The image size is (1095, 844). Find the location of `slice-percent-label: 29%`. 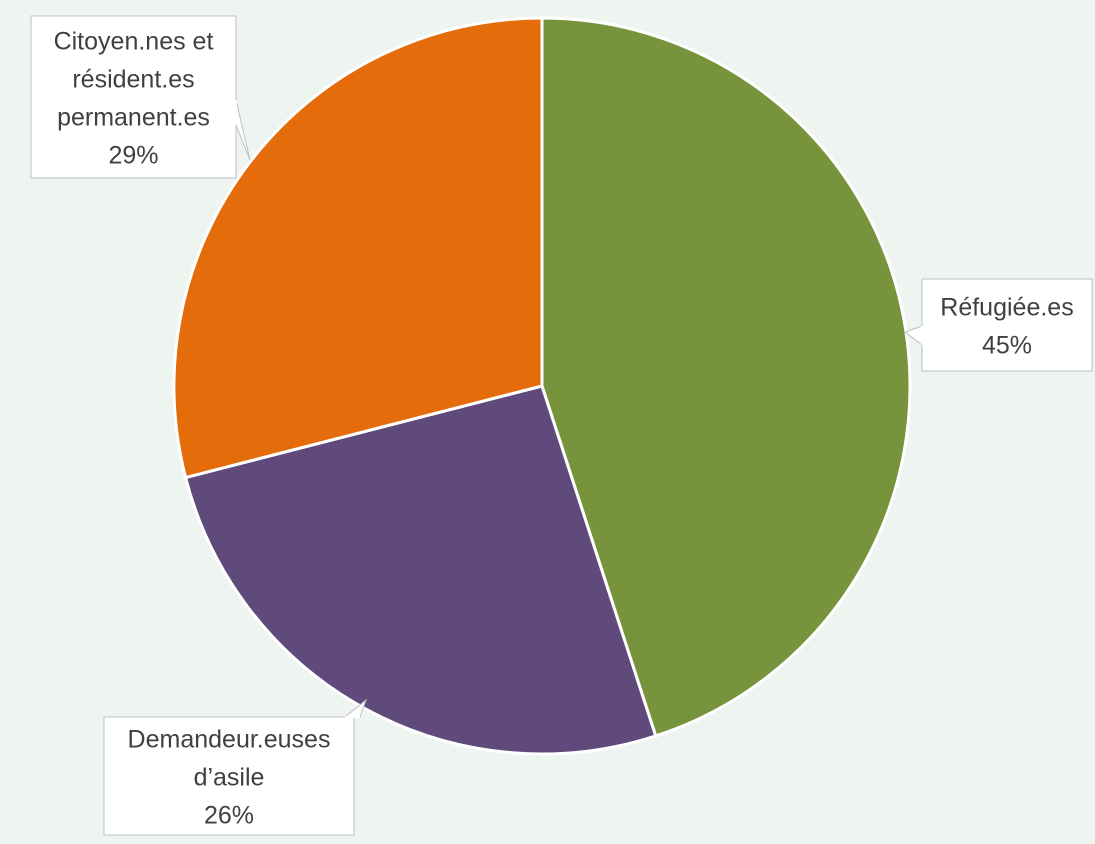

slice-percent-label: 29% is located at coordinates (133, 156).